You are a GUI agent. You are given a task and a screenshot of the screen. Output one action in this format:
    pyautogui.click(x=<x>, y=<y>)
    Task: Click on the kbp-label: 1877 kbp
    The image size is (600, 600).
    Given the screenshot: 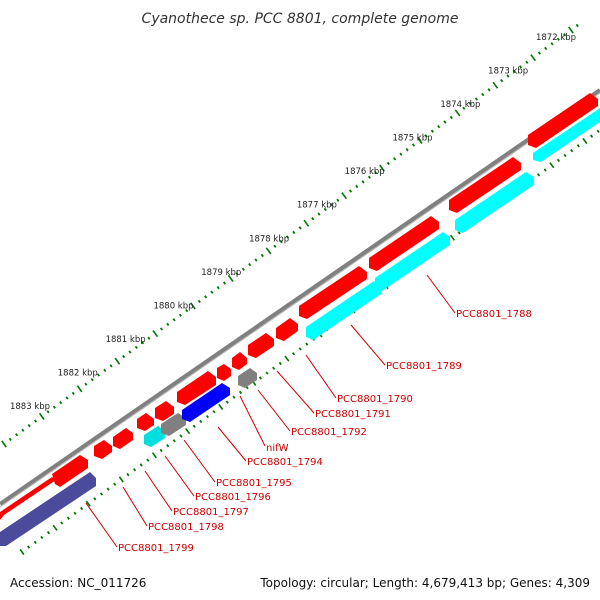 What is the action you would take?
    pyautogui.click(x=317, y=206)
    